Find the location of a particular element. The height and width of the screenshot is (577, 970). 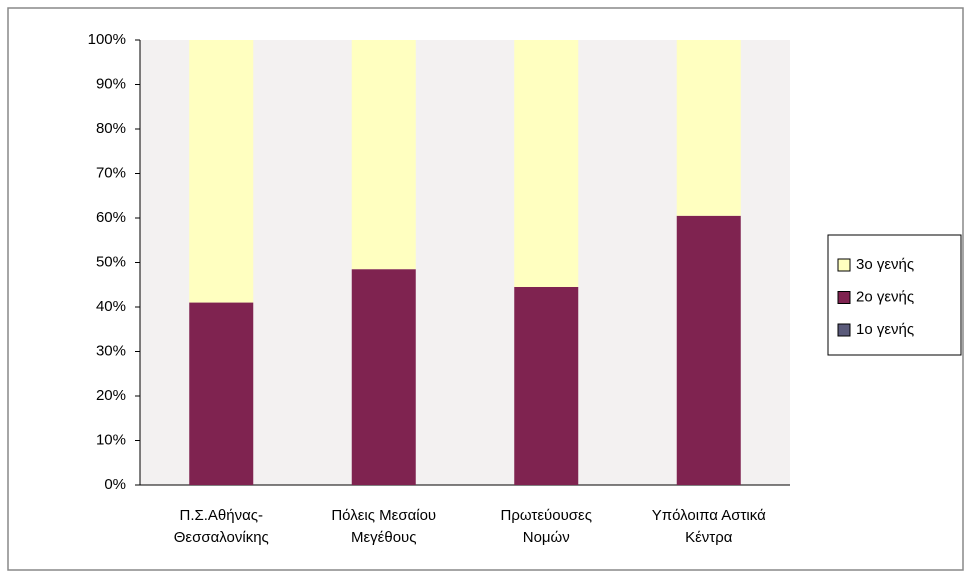

y-tick-label: 50% is located at coordinates (111, 261).